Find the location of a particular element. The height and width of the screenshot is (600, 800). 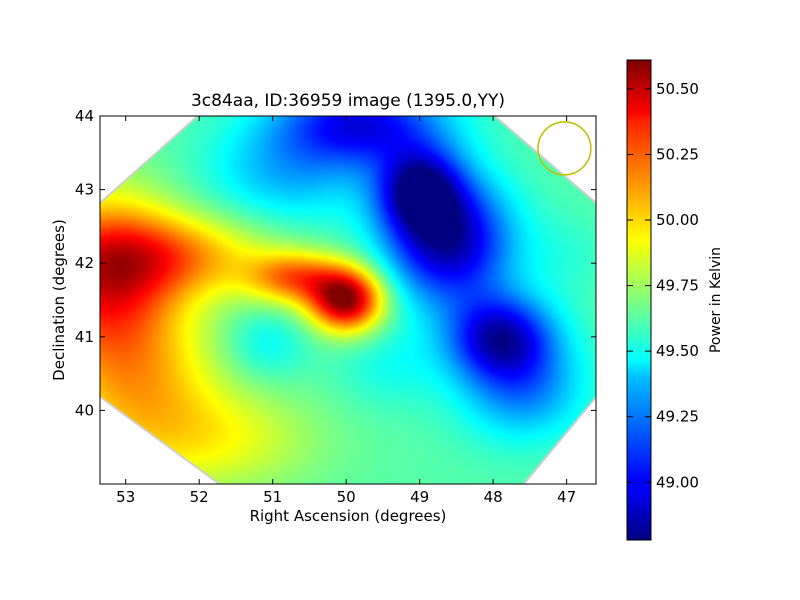

colorbar-tick-label: 49.25 is located at coordinates (677, 417).